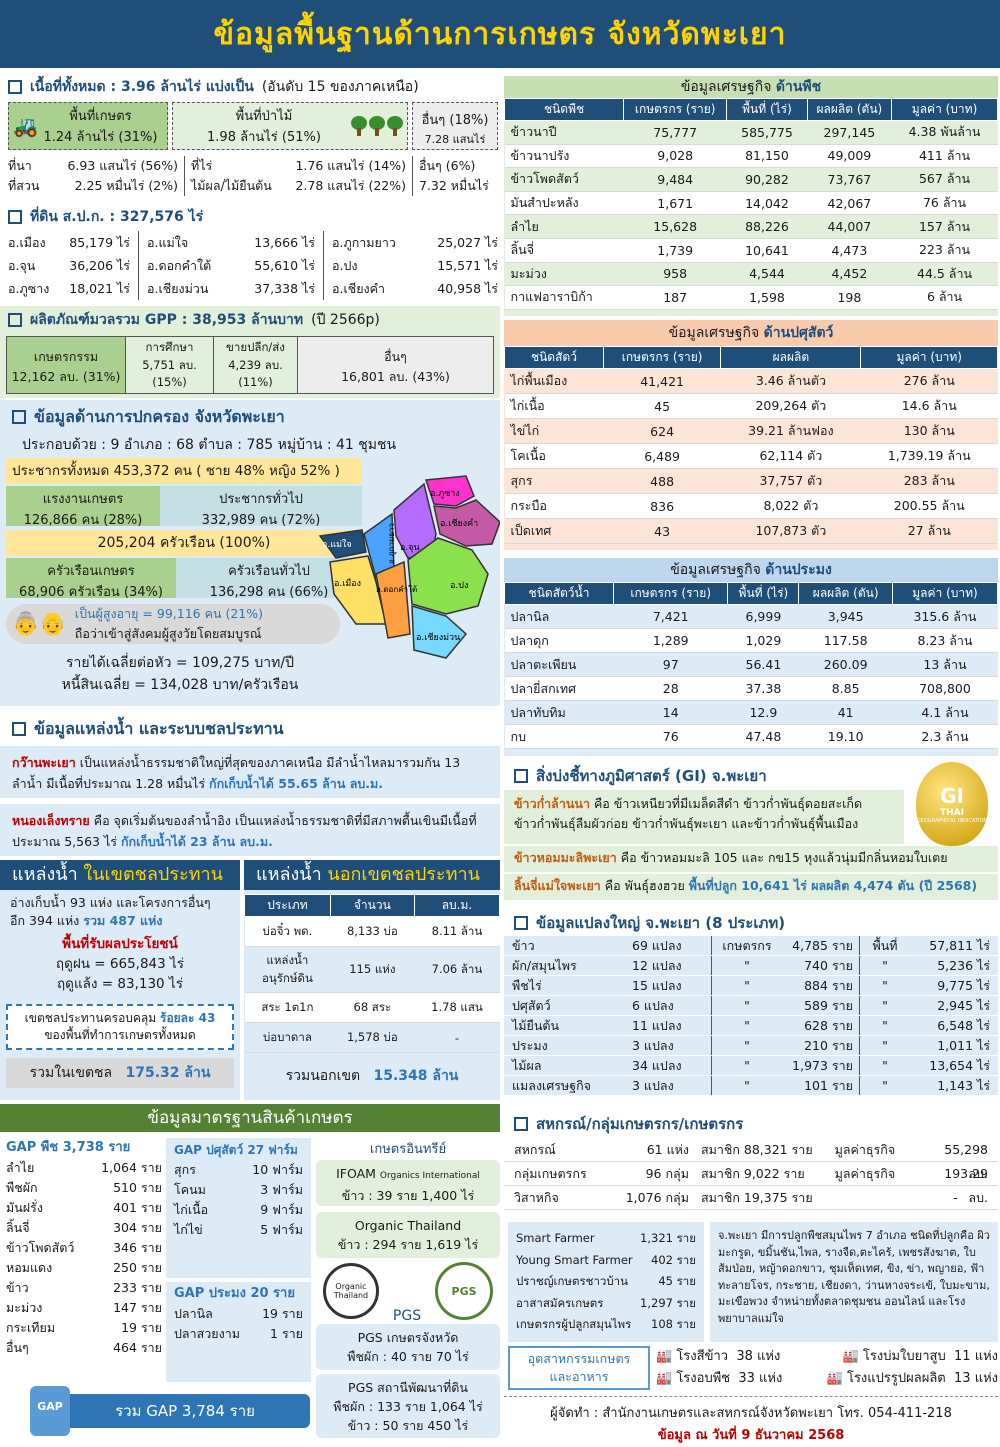 This screenshot has height=1447, width=1000. Describe the element at coordinates (763, 712) in the screenshot. I see `table-cell: 12.9` at that location.